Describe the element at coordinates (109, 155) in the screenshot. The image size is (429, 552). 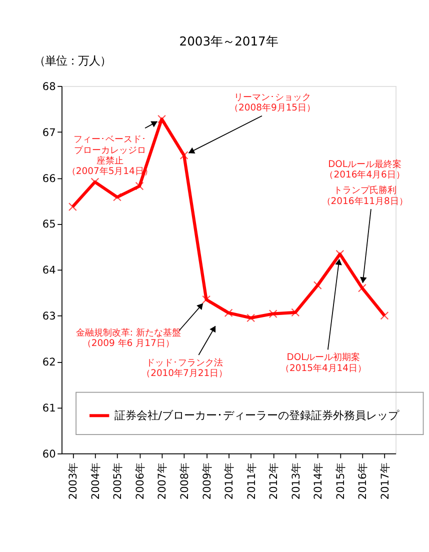
I see `annotation: フィー･ベースド･ブローカレッジロ座禁止（2007年5月14日）` at that location.